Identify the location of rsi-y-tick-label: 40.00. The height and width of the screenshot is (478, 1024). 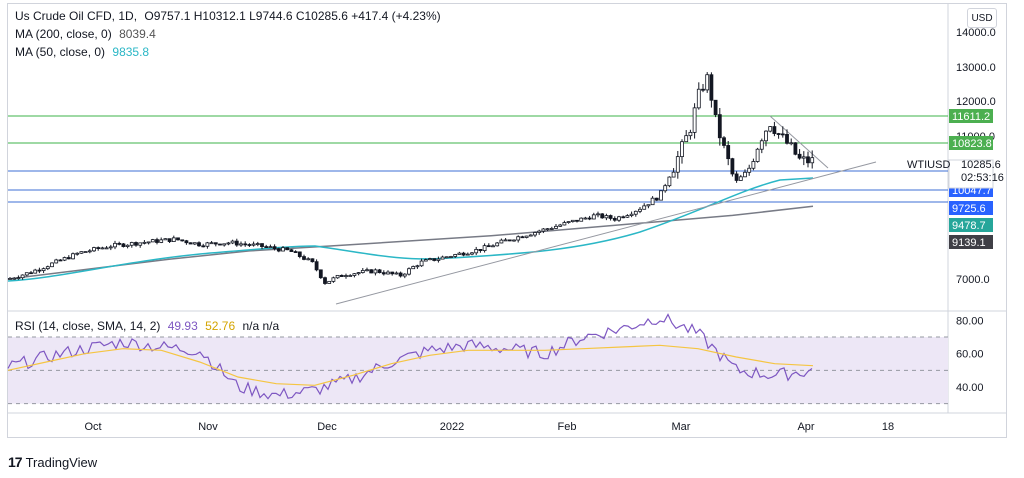
(970, 388).